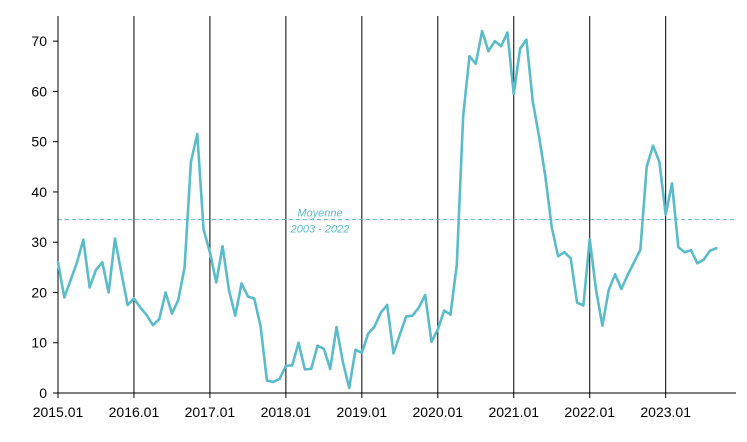 Image resolution: width=747 pixels, height=442 pixels. What do you see at coordinates (39, 242) in the screenshot?
I see `y-tick-label-30: 30` at bounding box center [39, 242].